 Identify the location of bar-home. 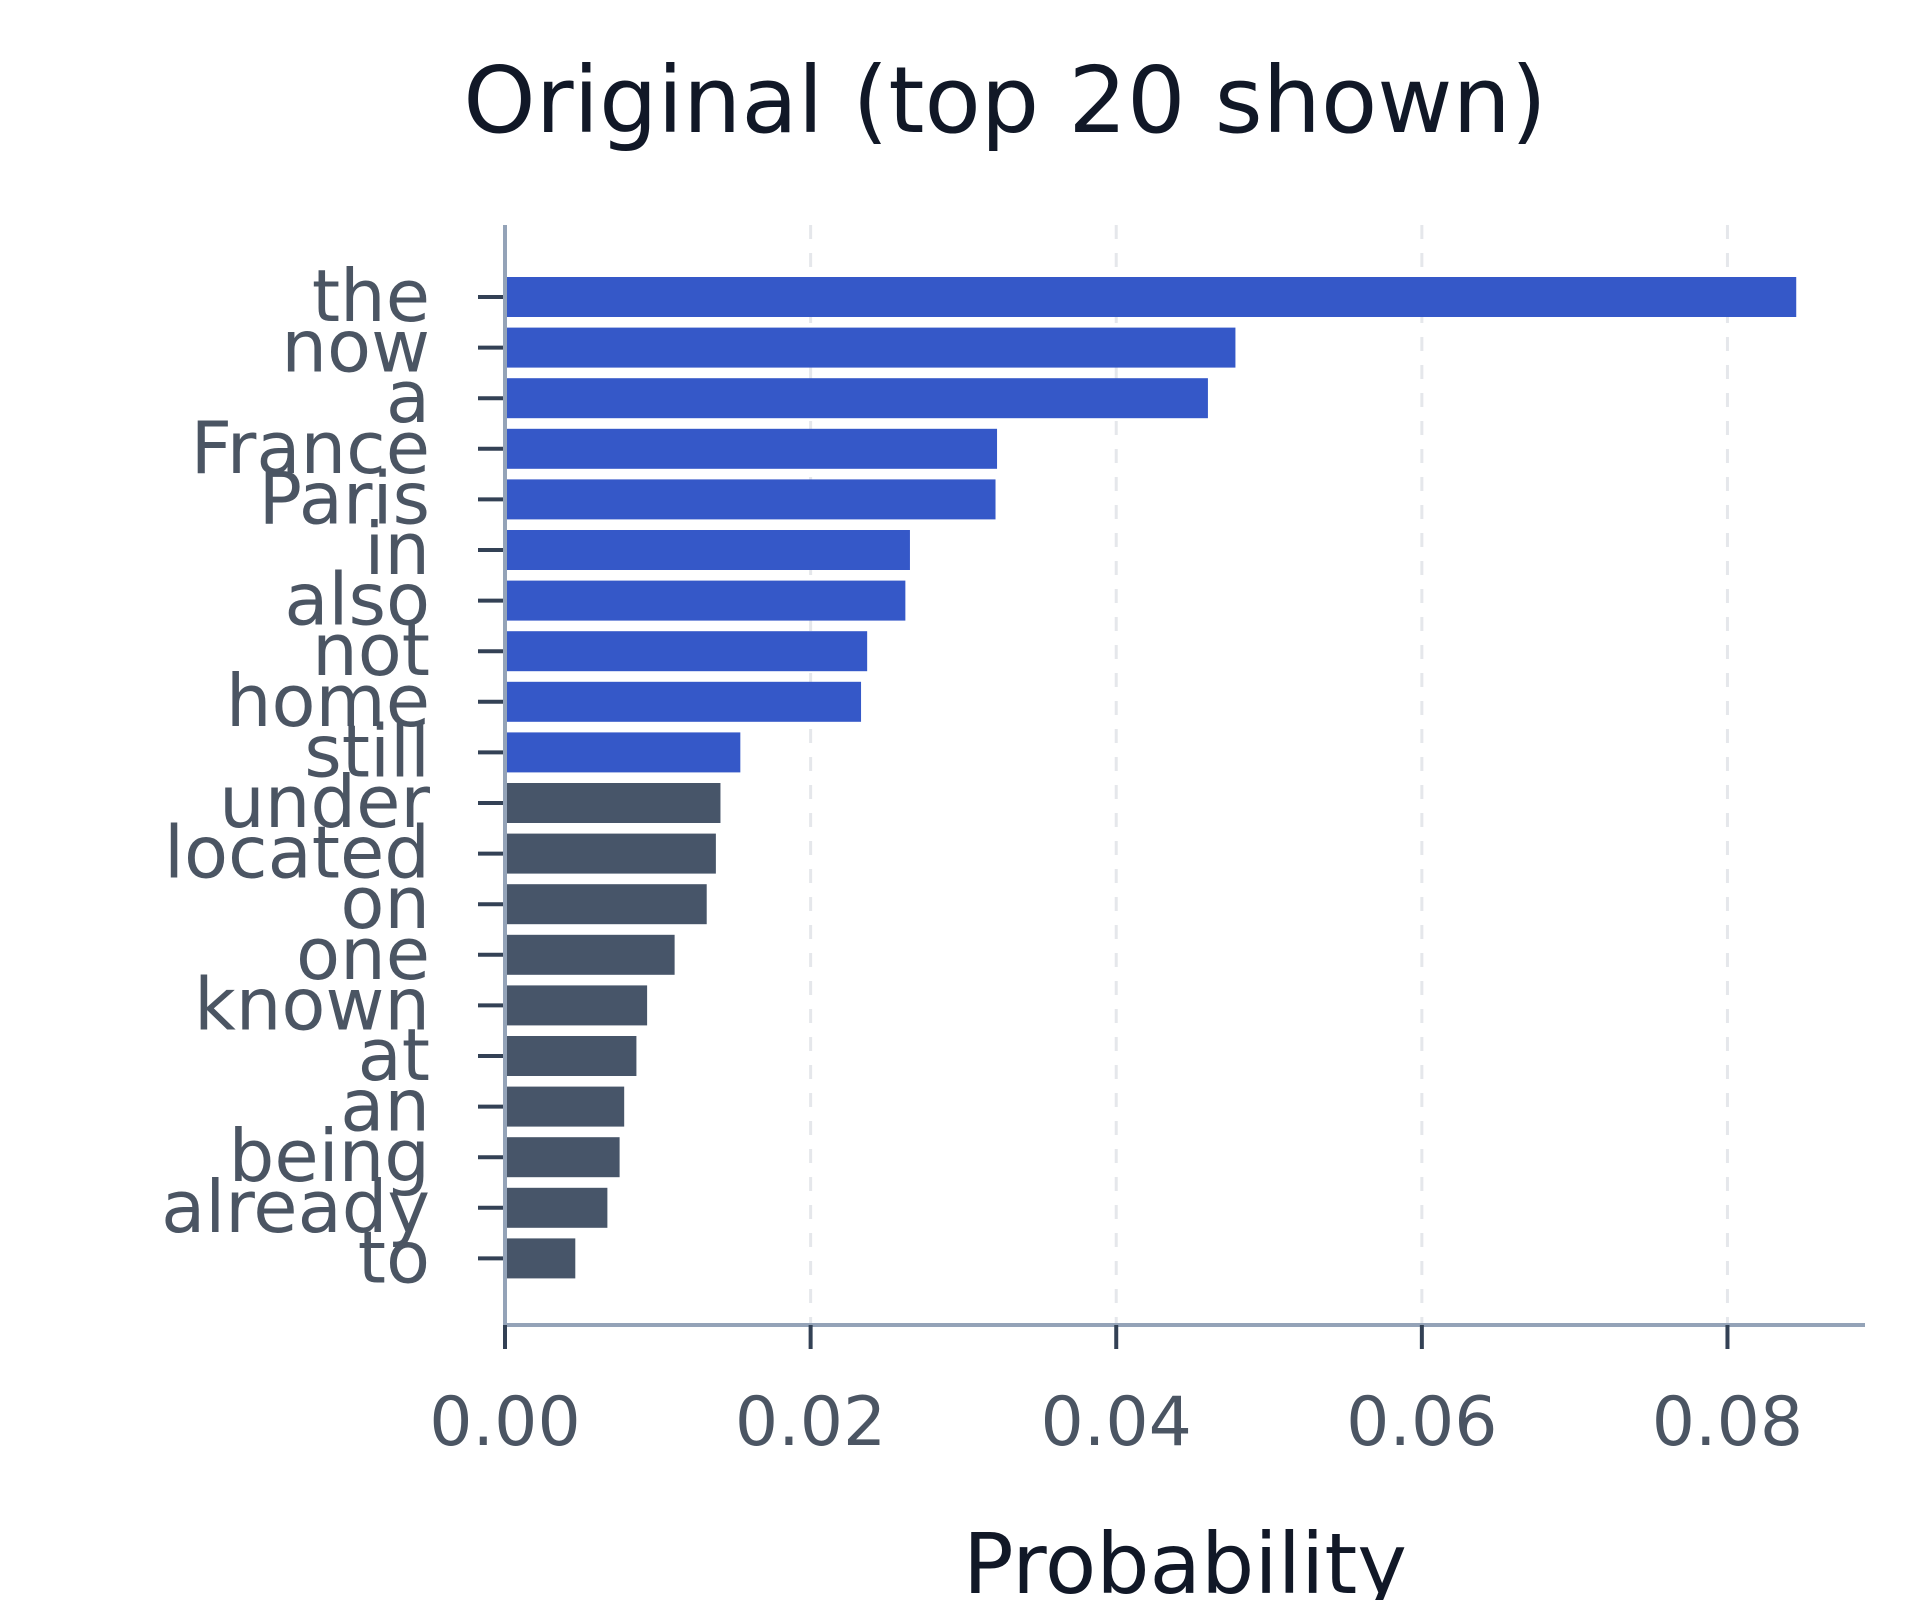
(684, 701).